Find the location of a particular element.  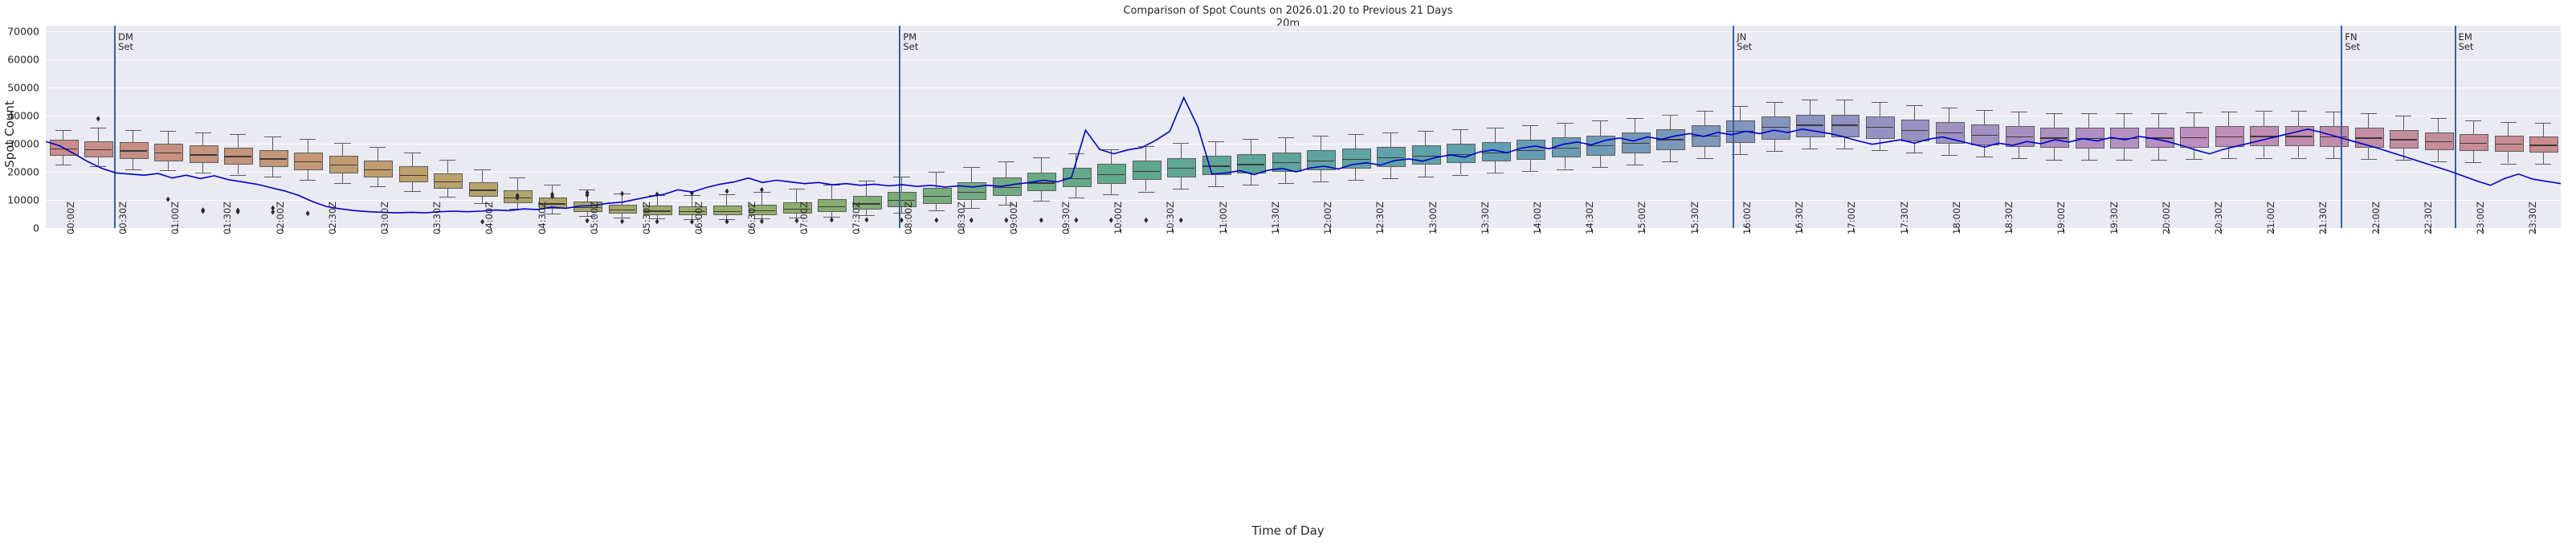

y-tick-label: 0 is located at coordinates (36, 228).